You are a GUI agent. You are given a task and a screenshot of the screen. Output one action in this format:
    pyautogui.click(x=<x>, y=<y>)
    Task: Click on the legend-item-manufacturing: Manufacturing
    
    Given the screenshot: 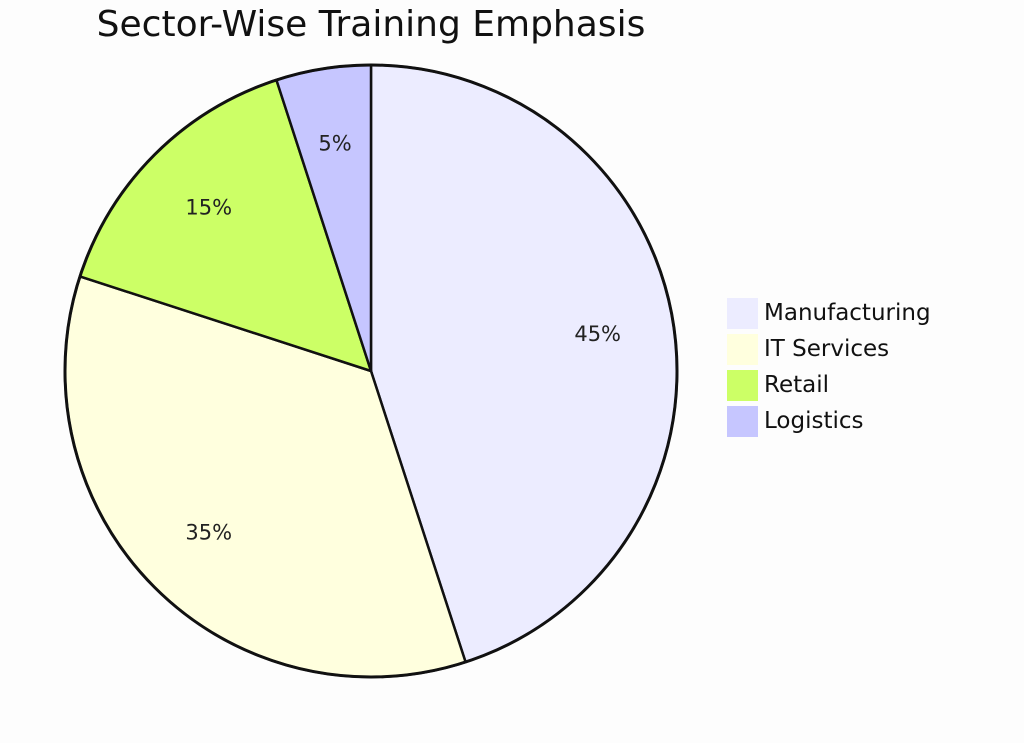 What is the action you would take?
    pyautogui.click(x=829, y=313)
    